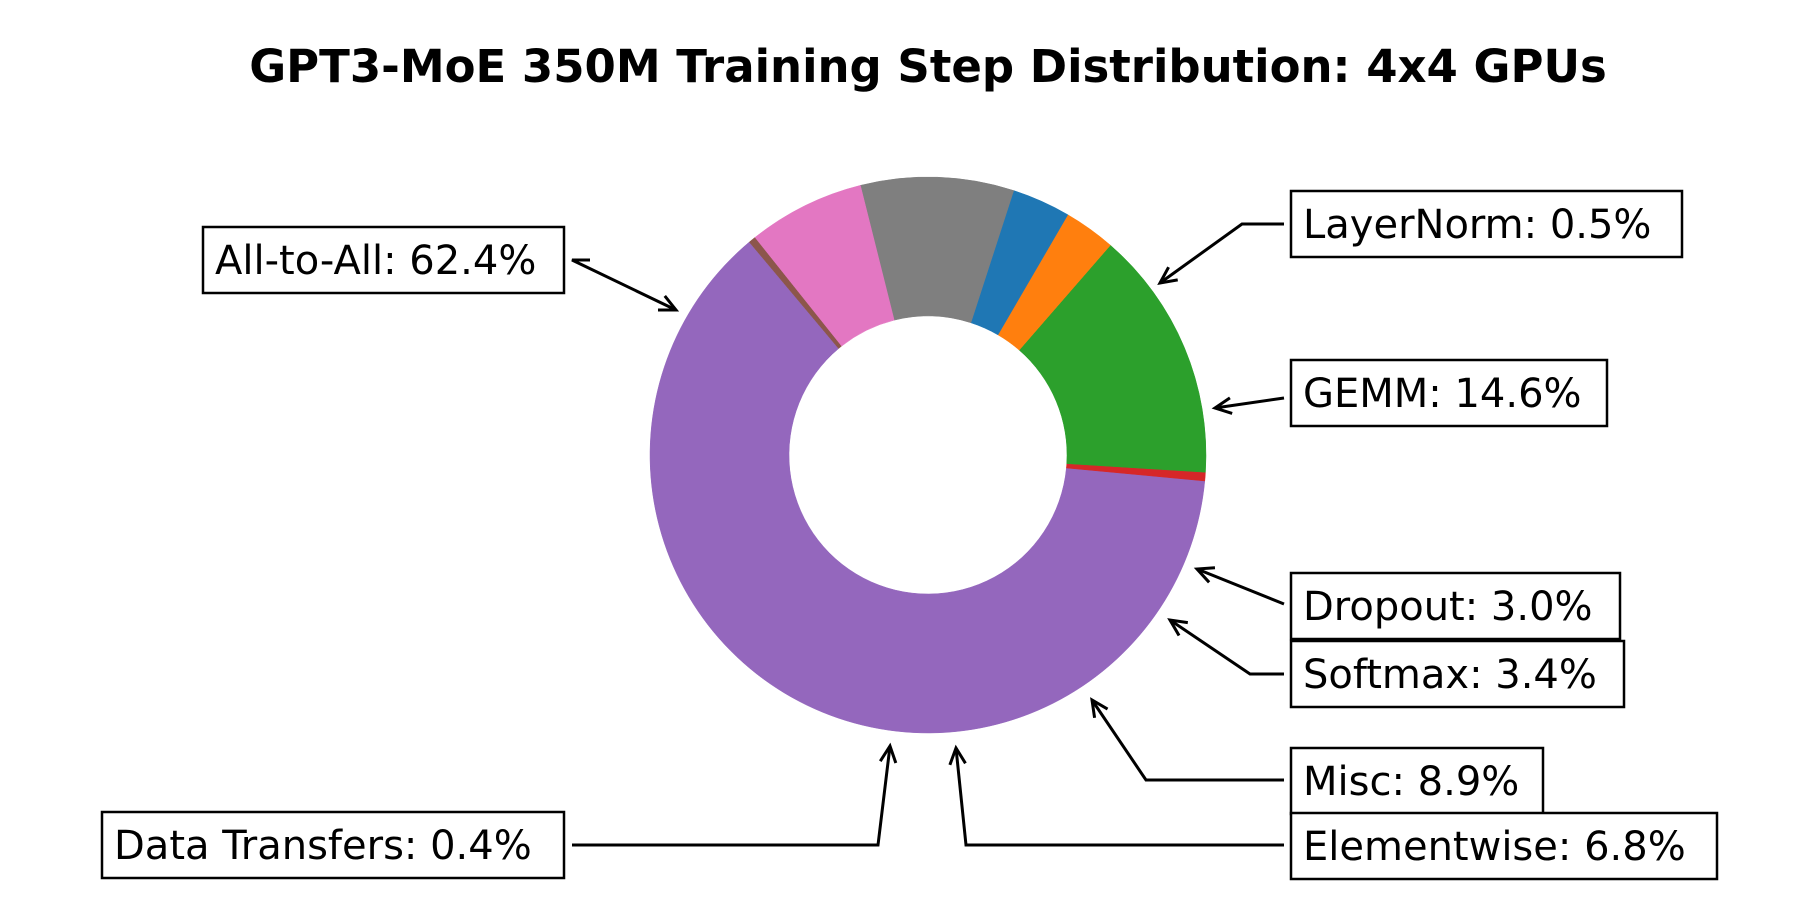  Describe the element at coordinates (323, 846) in the screenshot. I see `slice-label-text: Data Transfers: 0.4%` at that location.